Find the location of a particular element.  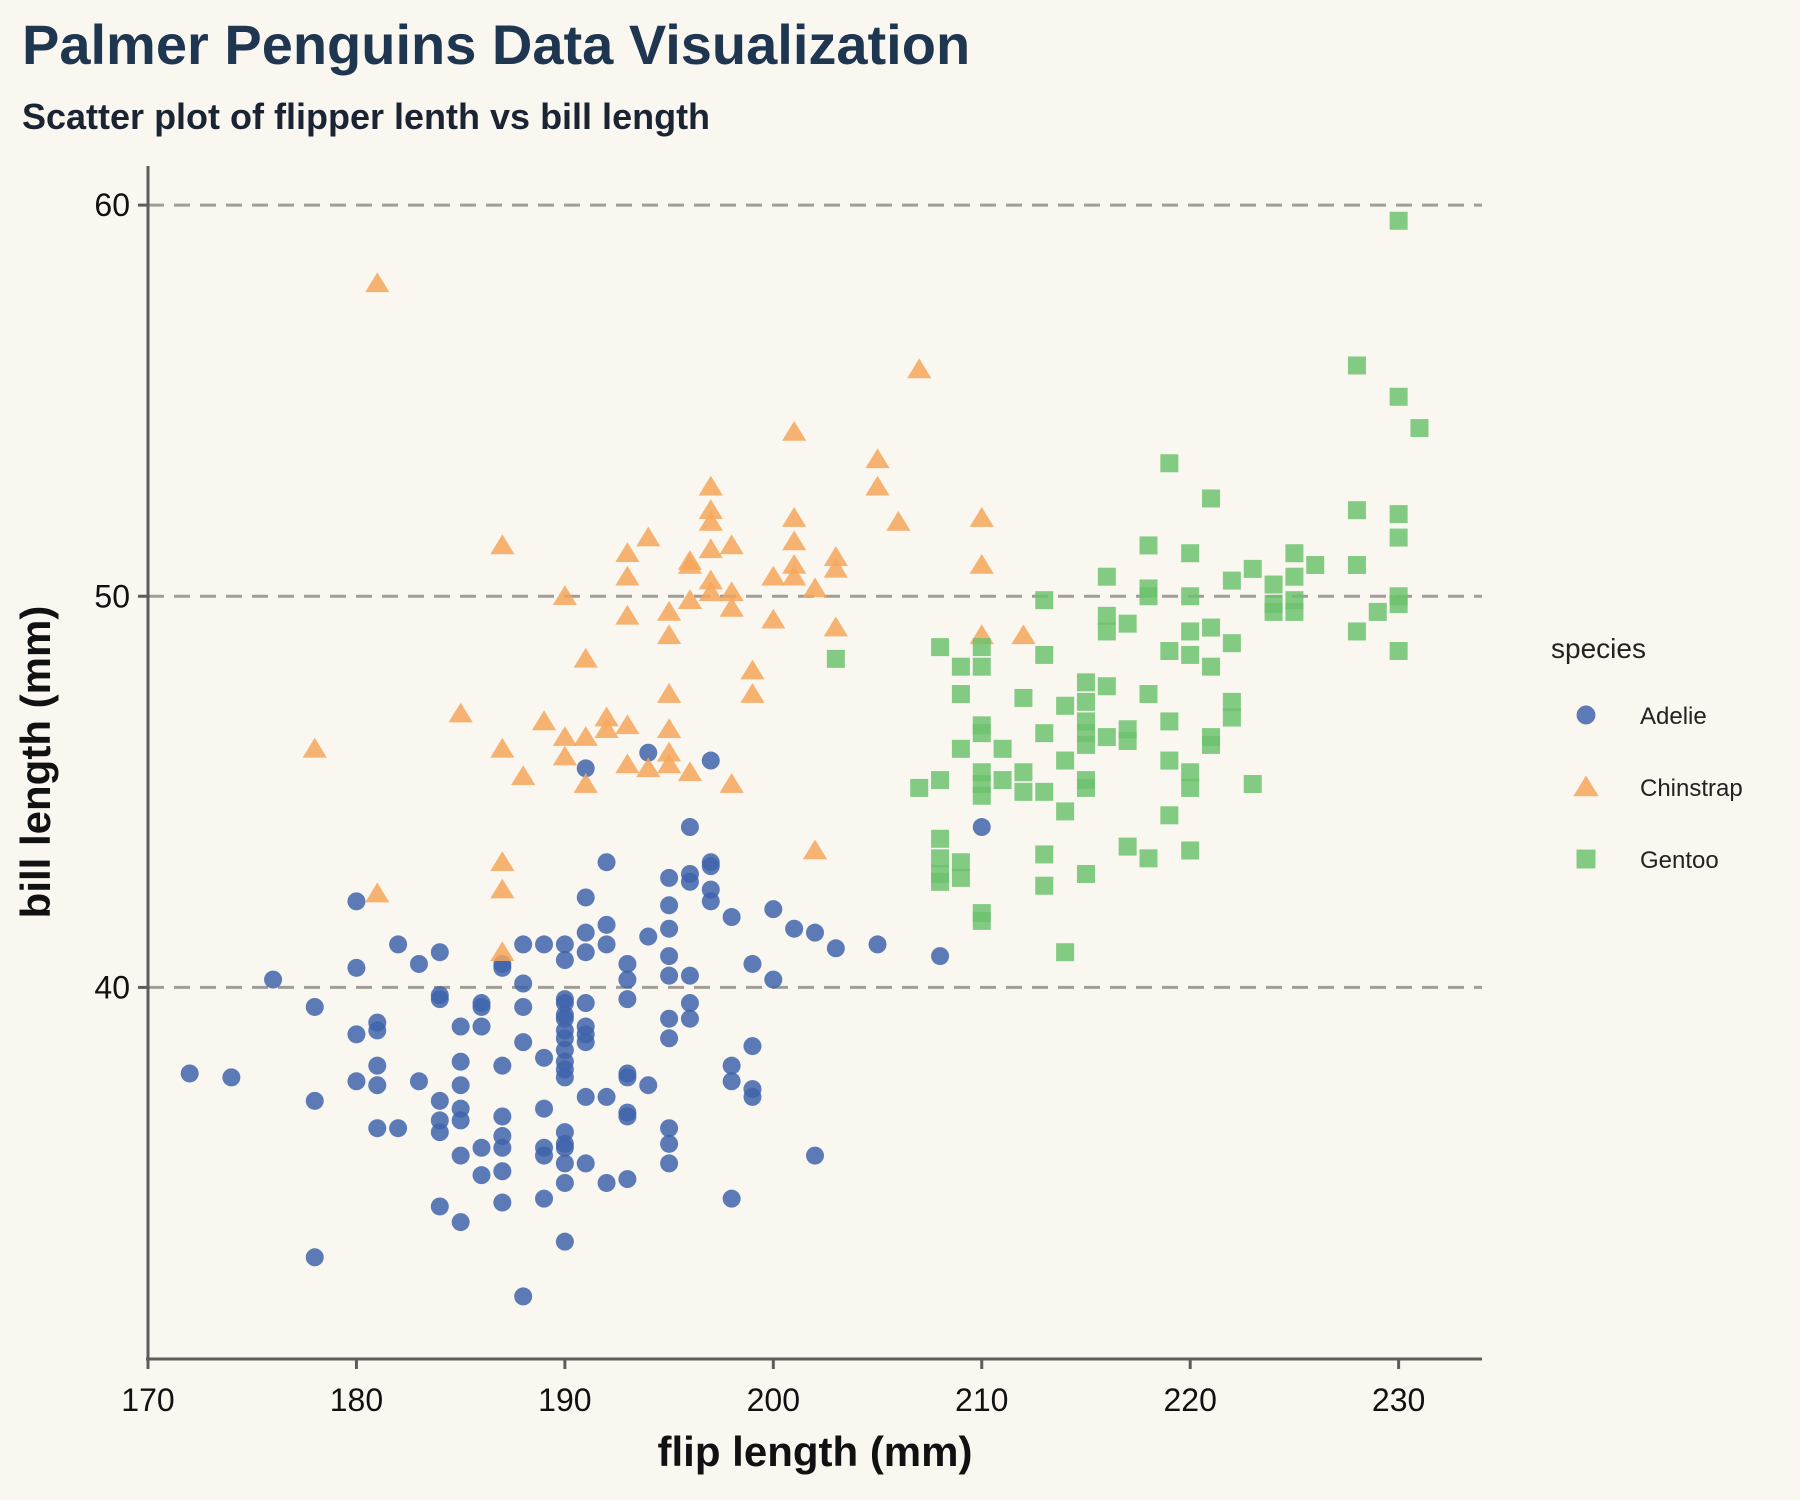

legend-label-chinstrap: Chinstrap is located at coordinates (1691, 788).